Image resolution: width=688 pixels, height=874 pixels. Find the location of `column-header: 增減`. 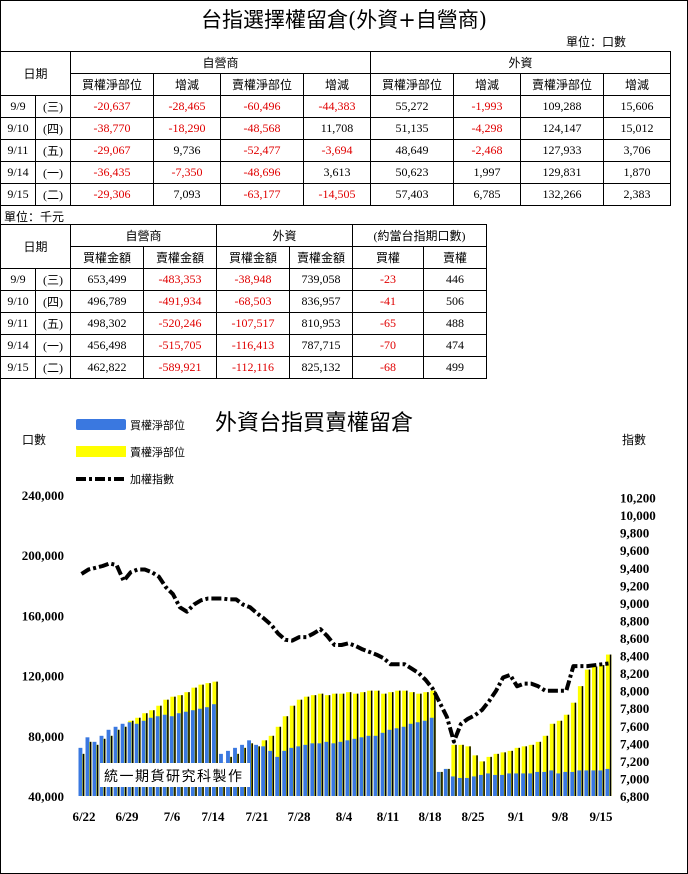

column-header: 增減 is located at coordinates (337, 84).